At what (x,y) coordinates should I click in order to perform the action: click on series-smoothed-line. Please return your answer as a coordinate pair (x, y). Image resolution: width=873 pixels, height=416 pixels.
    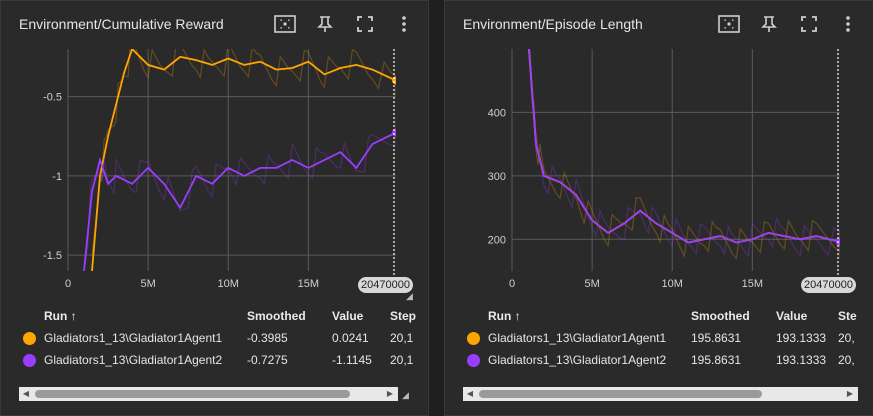
    Looking at the image, I should click on (239, 201).